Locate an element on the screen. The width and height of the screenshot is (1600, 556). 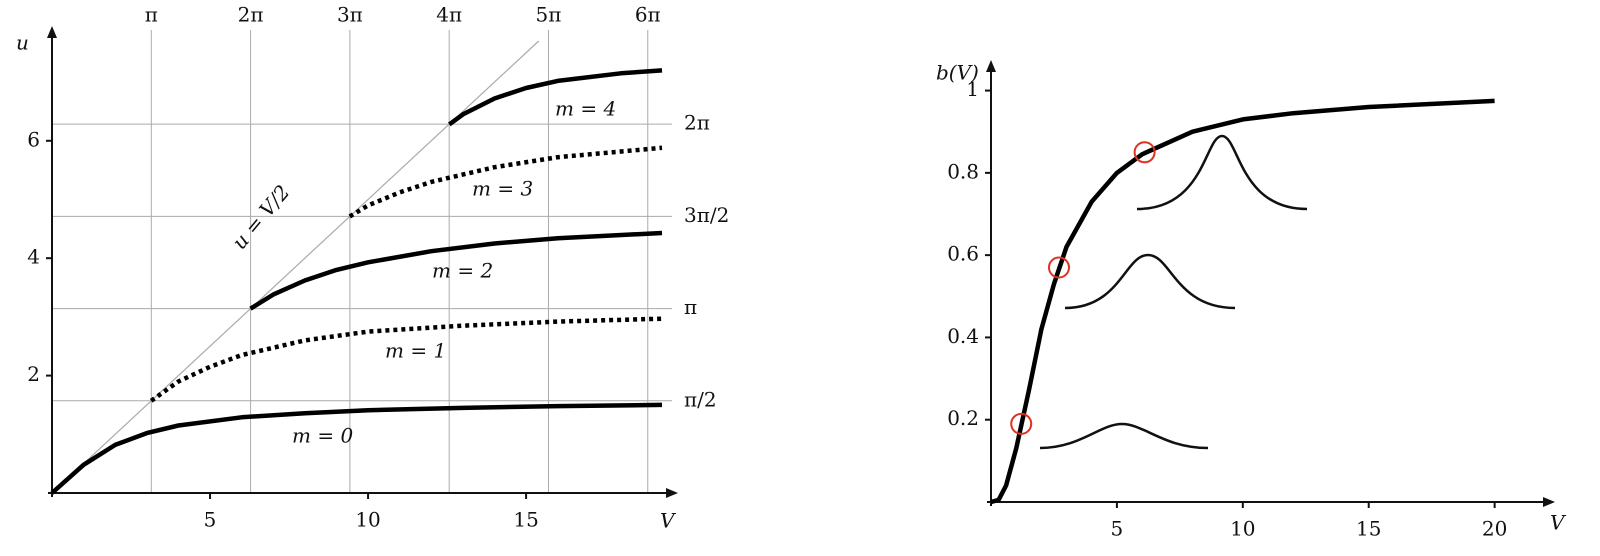
top-tick-label: 5π is located at coordinates (549, 15).